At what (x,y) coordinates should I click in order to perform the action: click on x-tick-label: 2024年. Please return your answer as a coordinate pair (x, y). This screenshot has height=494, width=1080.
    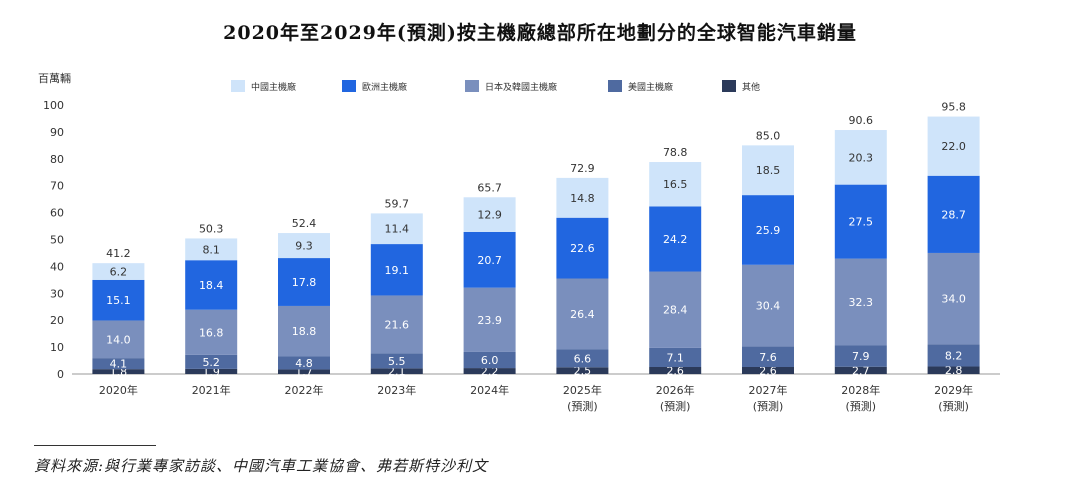
    Looking at the image, I should click on (489, 390).